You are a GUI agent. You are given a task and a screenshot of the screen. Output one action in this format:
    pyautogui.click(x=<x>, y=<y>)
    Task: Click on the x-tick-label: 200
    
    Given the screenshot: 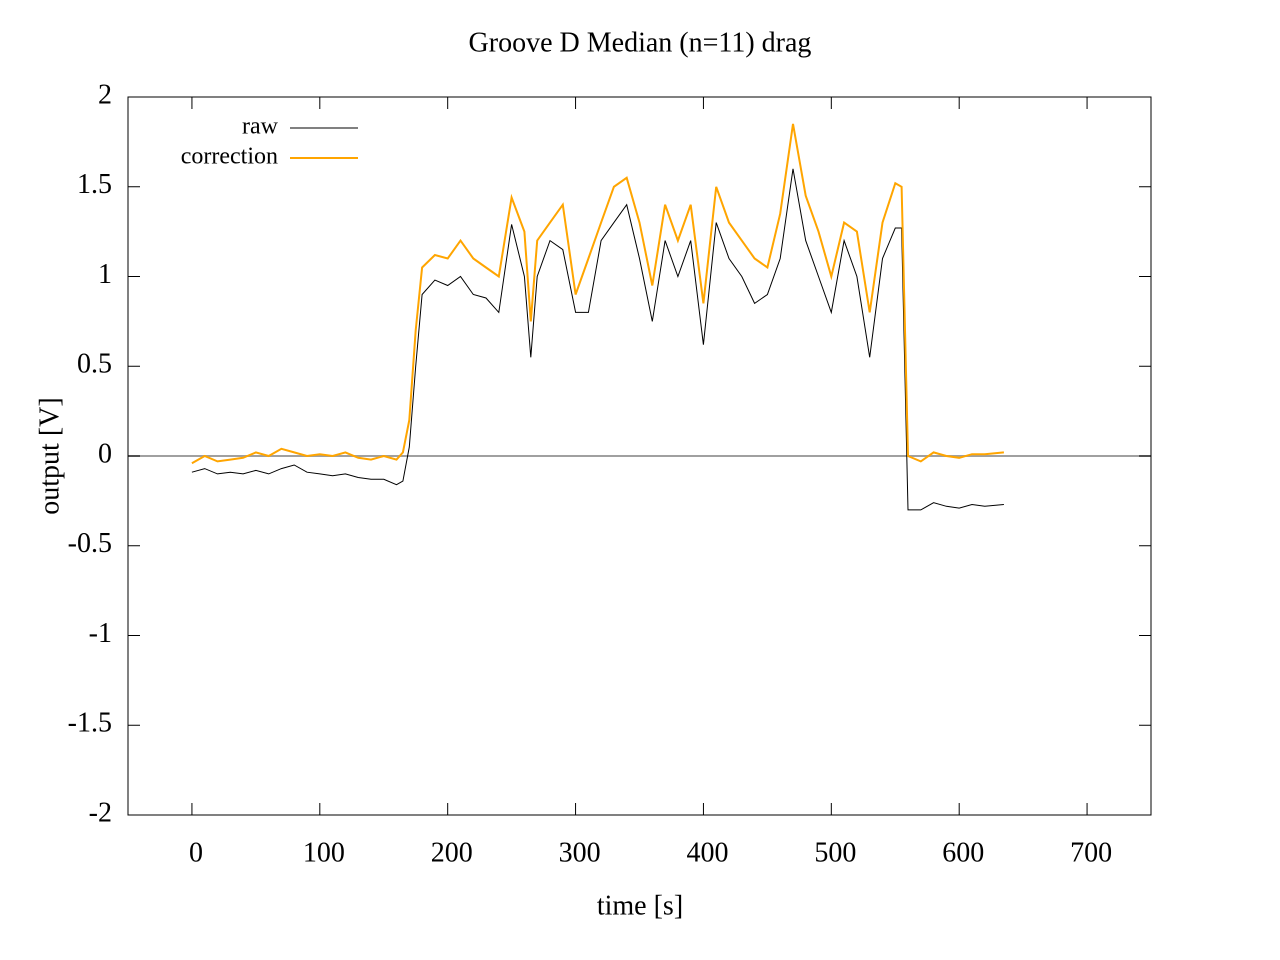 What is the action you would take?
    pyautogui.click(x=452, y=852)
    